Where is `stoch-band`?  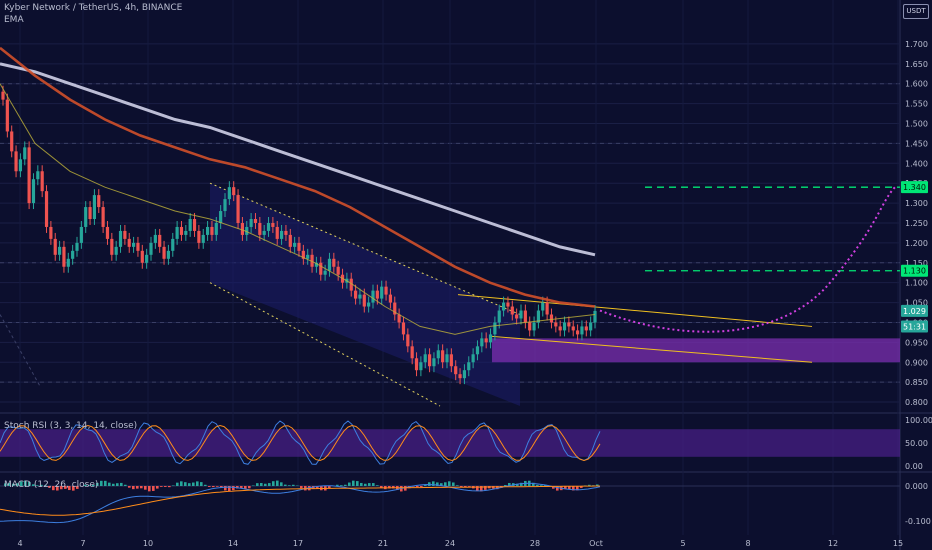 stoch-band is located at coordinates (450, 443).